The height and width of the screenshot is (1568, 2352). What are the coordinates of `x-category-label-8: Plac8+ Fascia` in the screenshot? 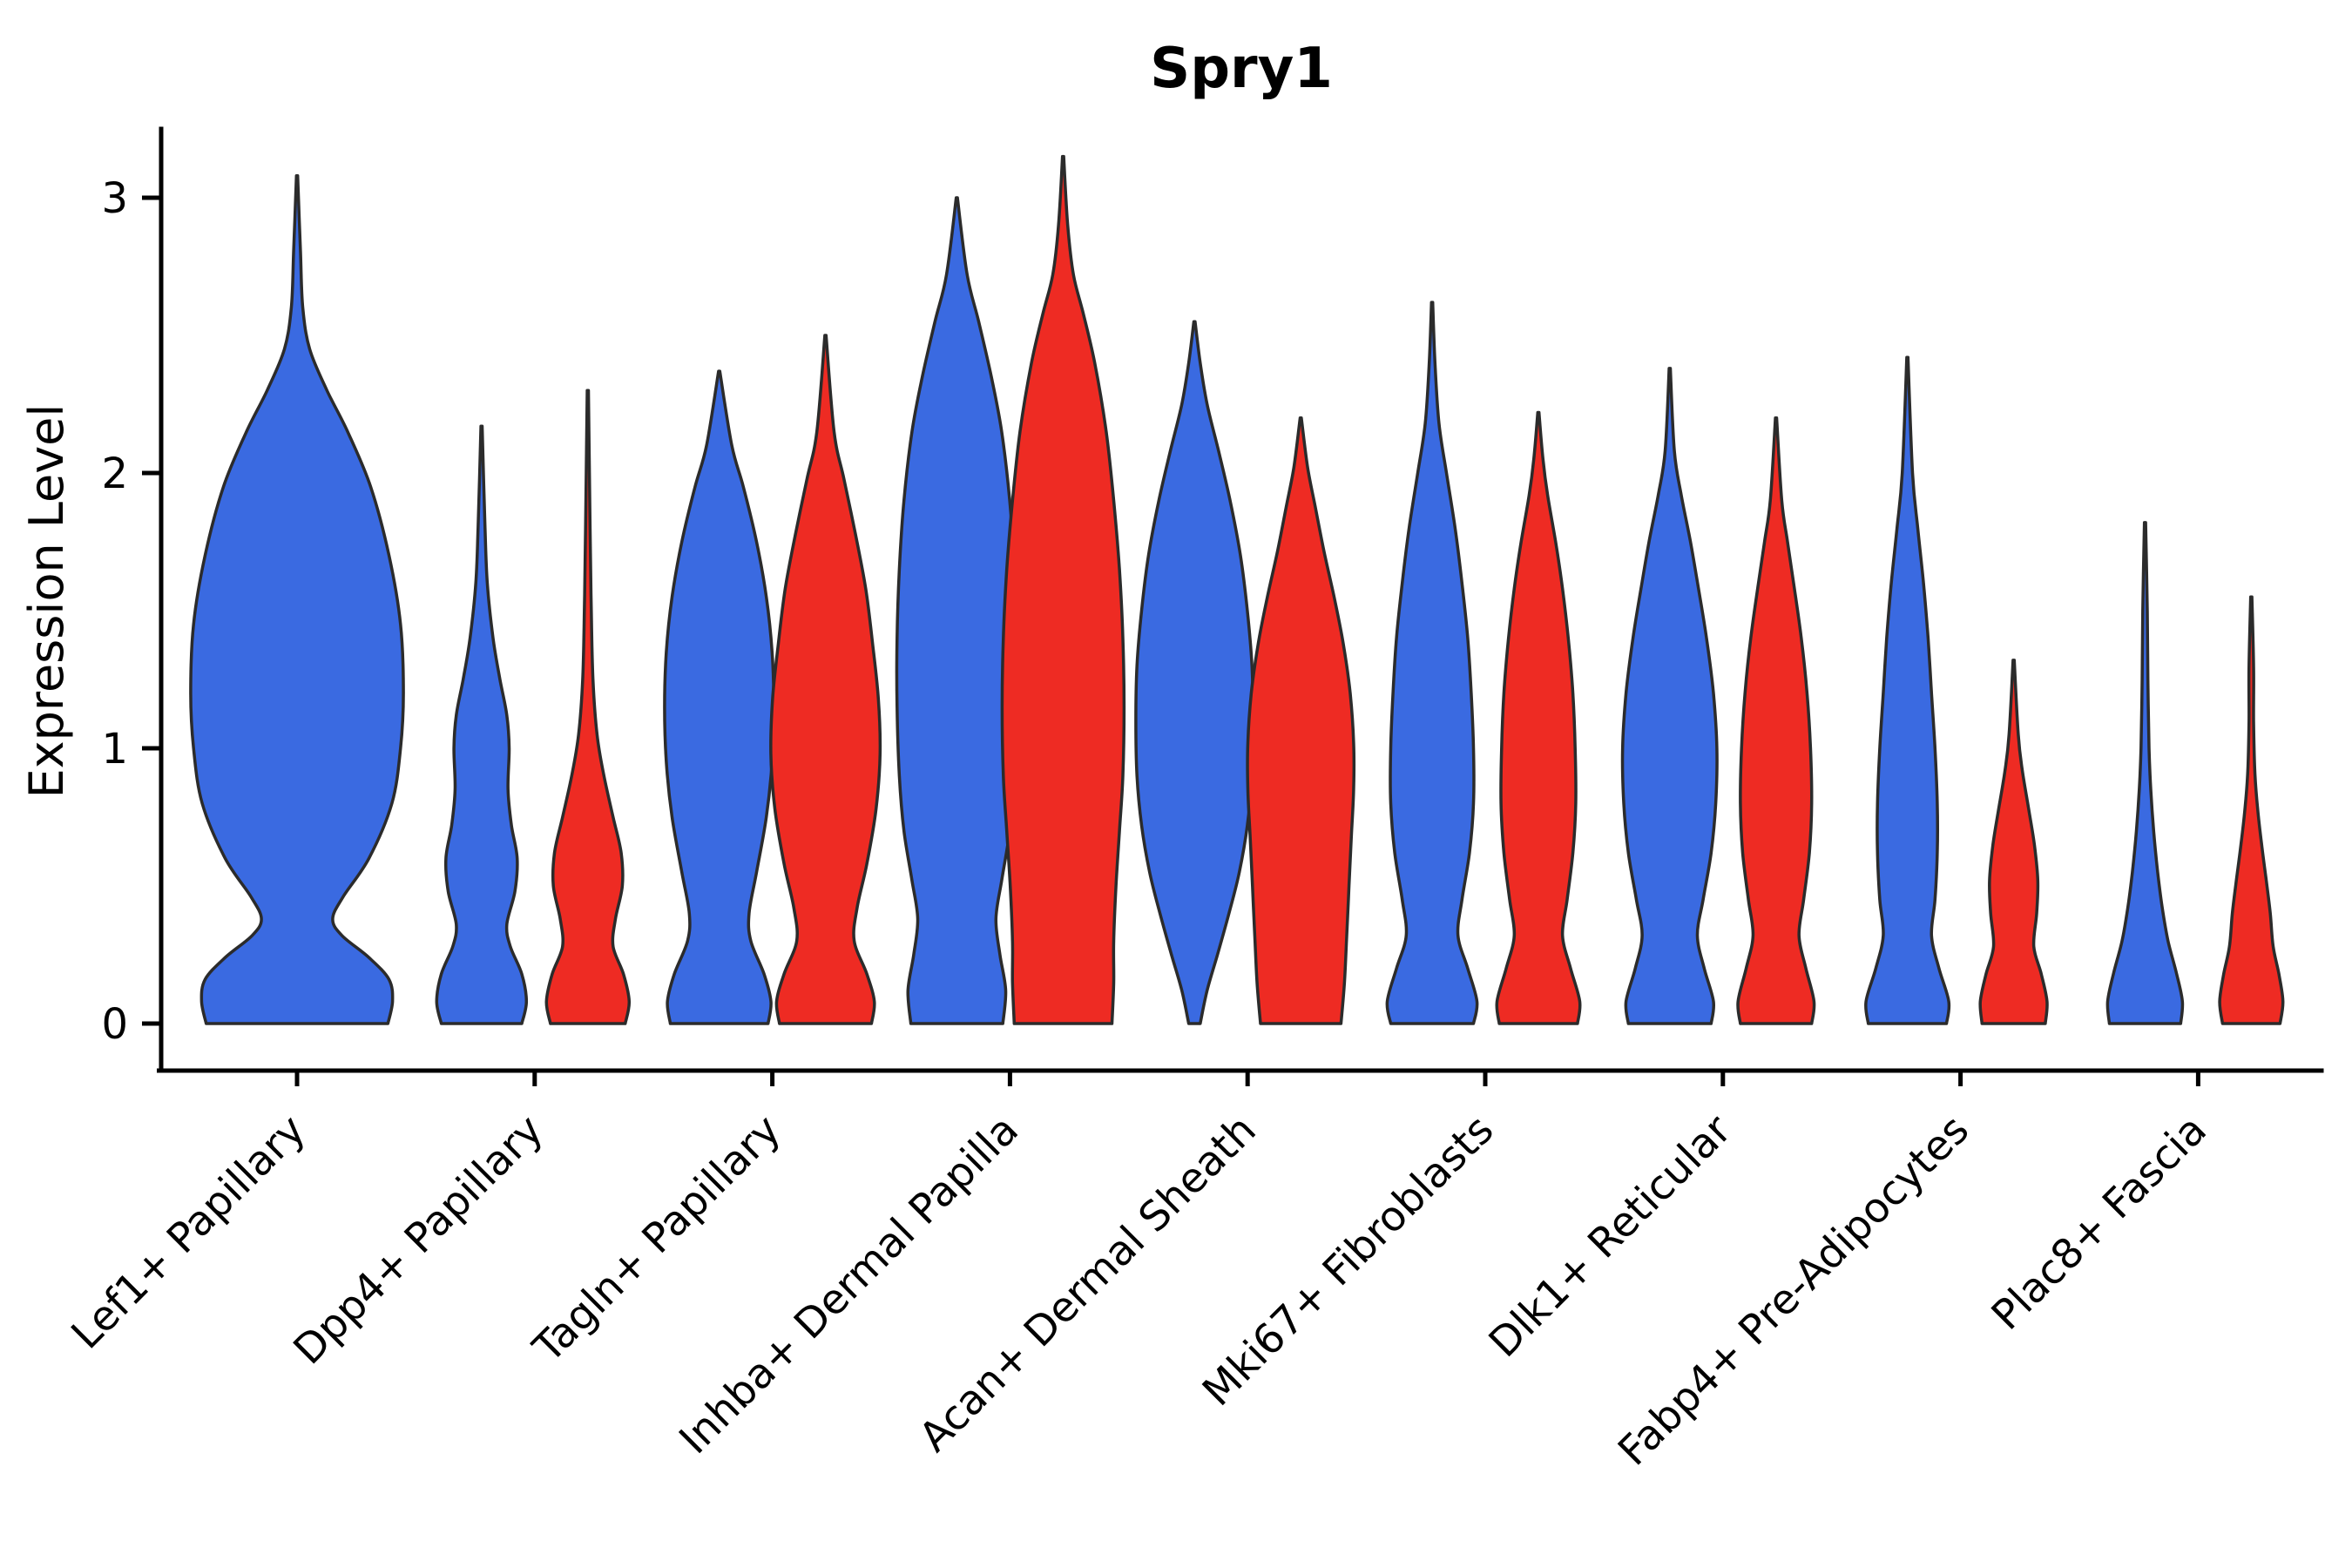 It's located at (2099, 1223).